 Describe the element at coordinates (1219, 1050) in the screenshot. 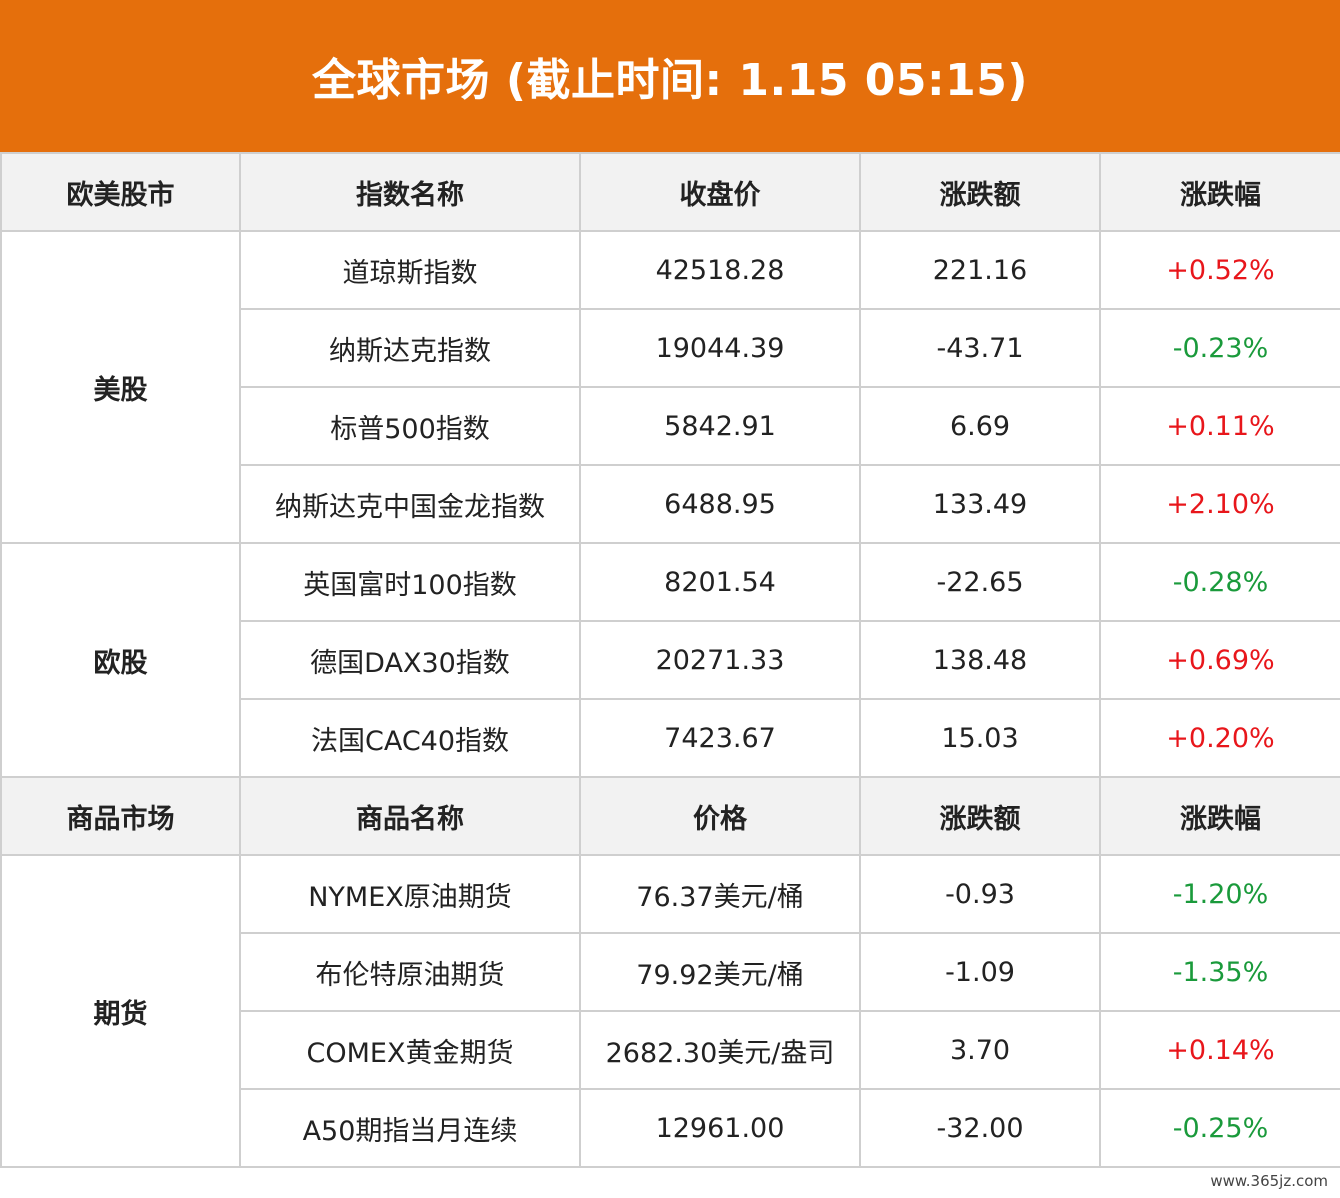

I see `percent-cell: +0.14%` at that location.